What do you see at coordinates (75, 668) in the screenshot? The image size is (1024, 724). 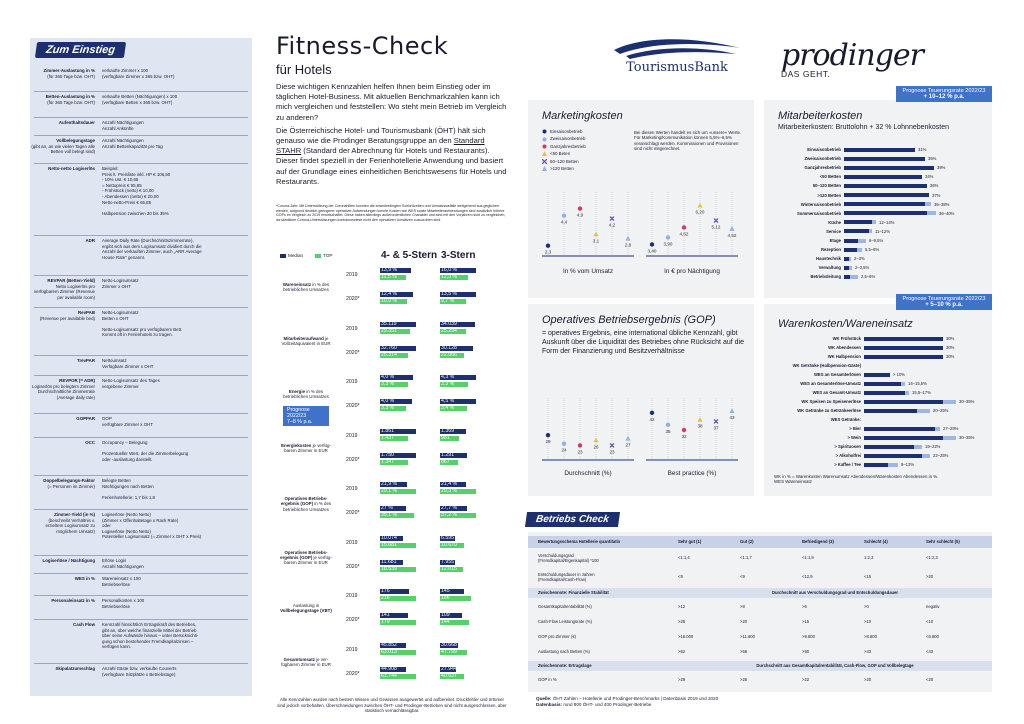 I see `glossary-term-label: Skipalatzumschlag` at bounding box center [75, 668].